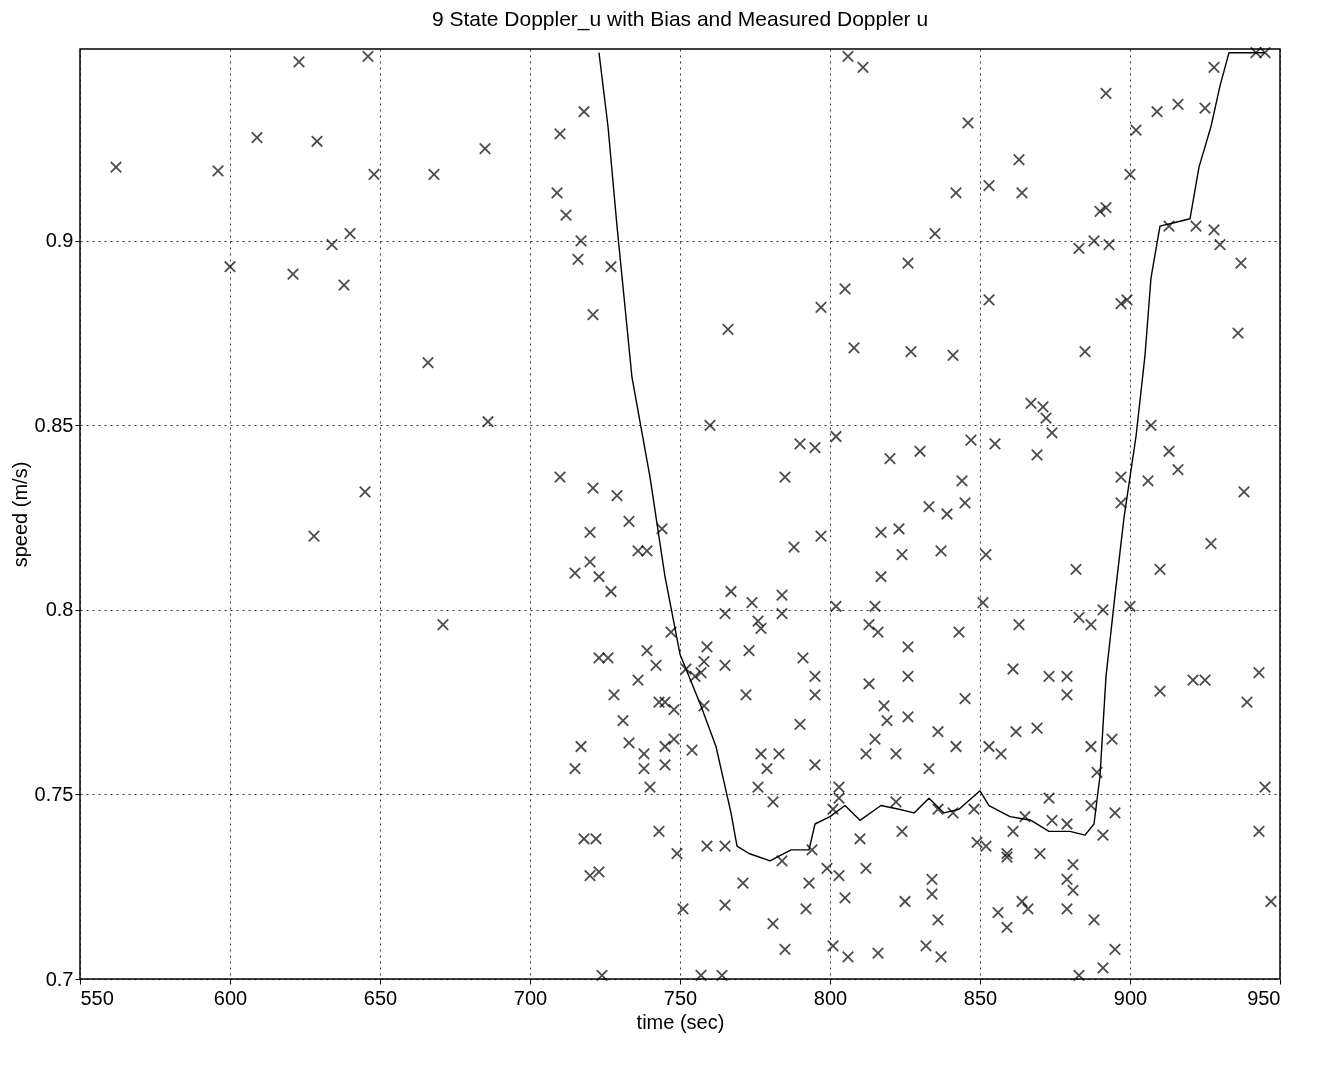  What do you see at coordinates (59, 609) in the screenshot?
I see `y-tick-label: 0.8` at bounding box center [59, 609].